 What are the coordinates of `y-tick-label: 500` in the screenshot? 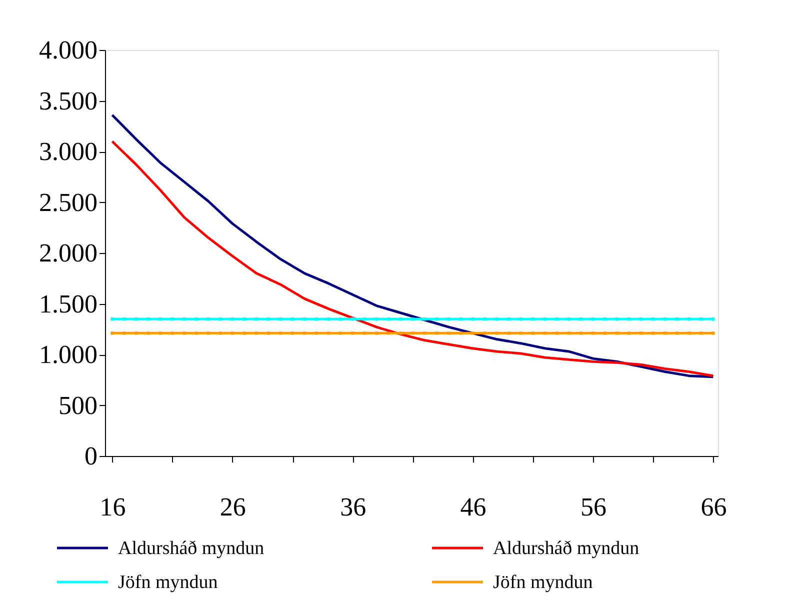 It's located at (78, 405).